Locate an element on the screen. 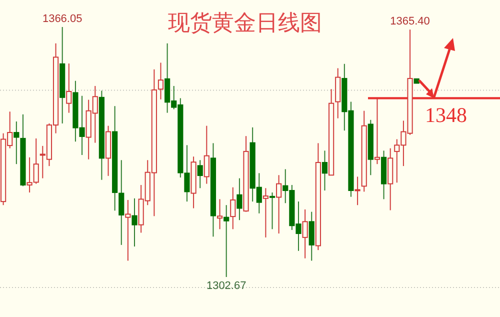 This screenshot has height=317, width=500. annotation: 1365.40 is located at coordinates (410, 22).